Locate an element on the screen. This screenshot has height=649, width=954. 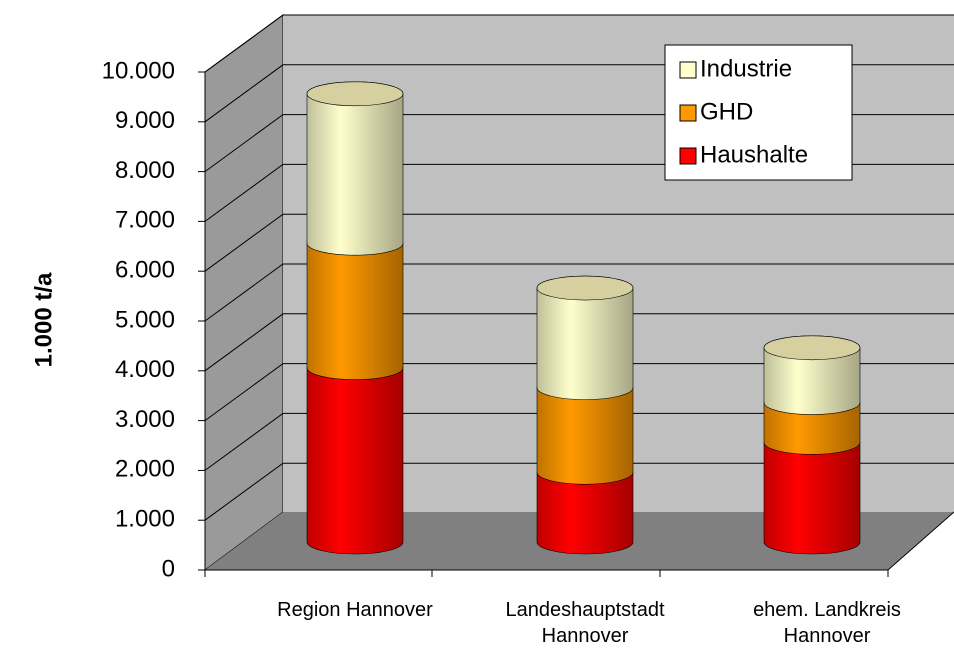
x-tick-label: Landeshauptstadt Hannover is located at coordinates (585, 623).